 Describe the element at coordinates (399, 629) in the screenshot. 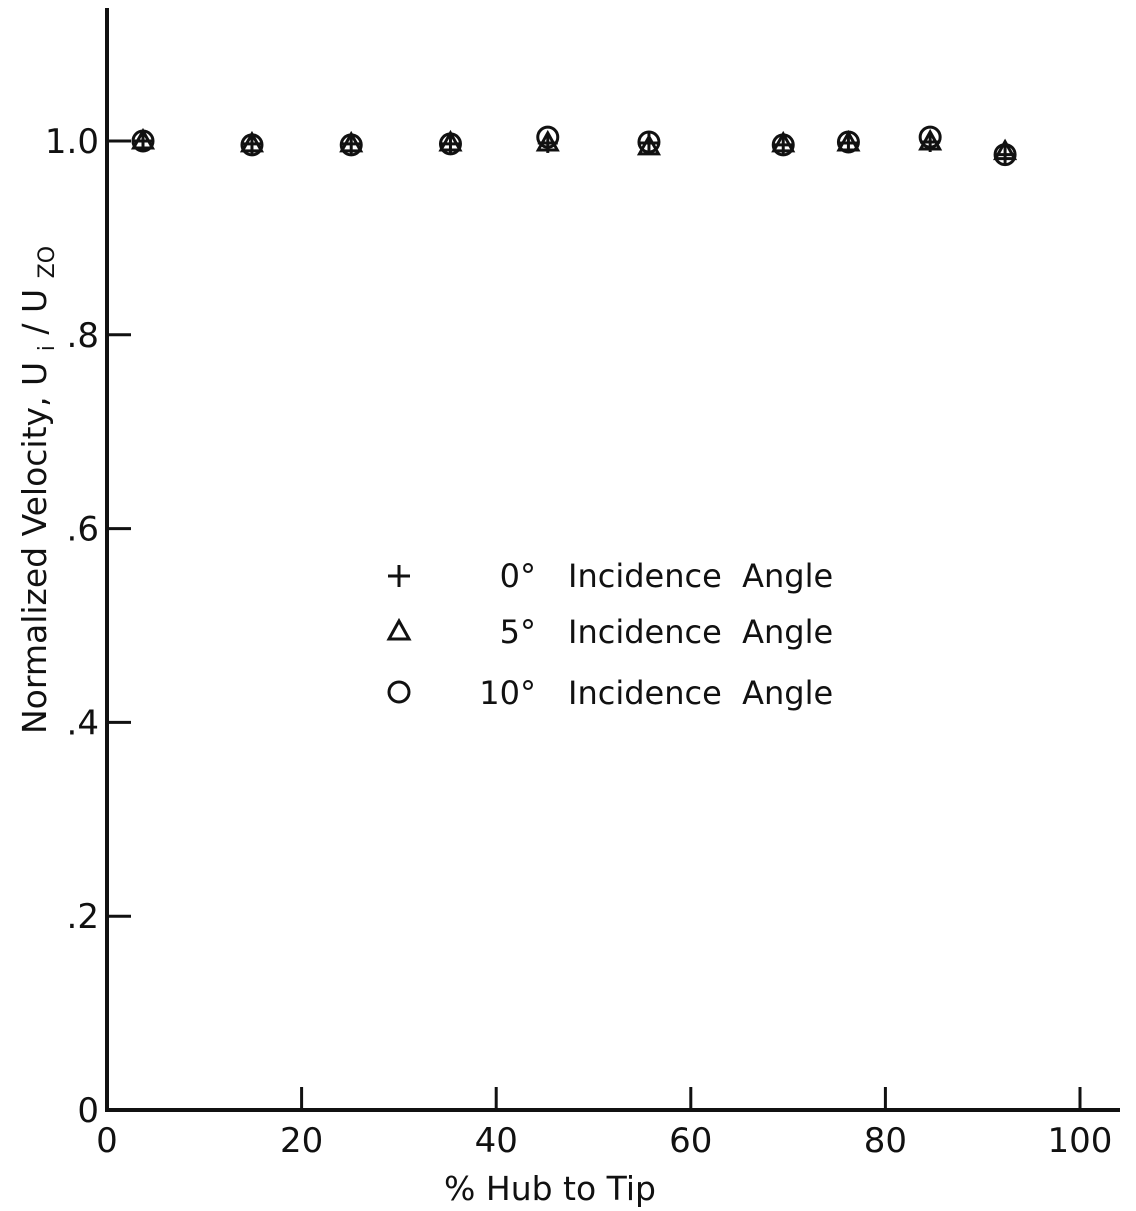

I see `legend-triangle-marker` at that location.